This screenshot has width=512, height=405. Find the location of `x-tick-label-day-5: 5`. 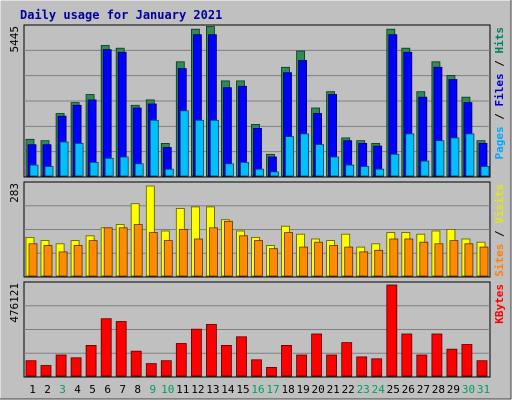

x-tick-label-day-5: 5 is located at coordinates (92, 389).